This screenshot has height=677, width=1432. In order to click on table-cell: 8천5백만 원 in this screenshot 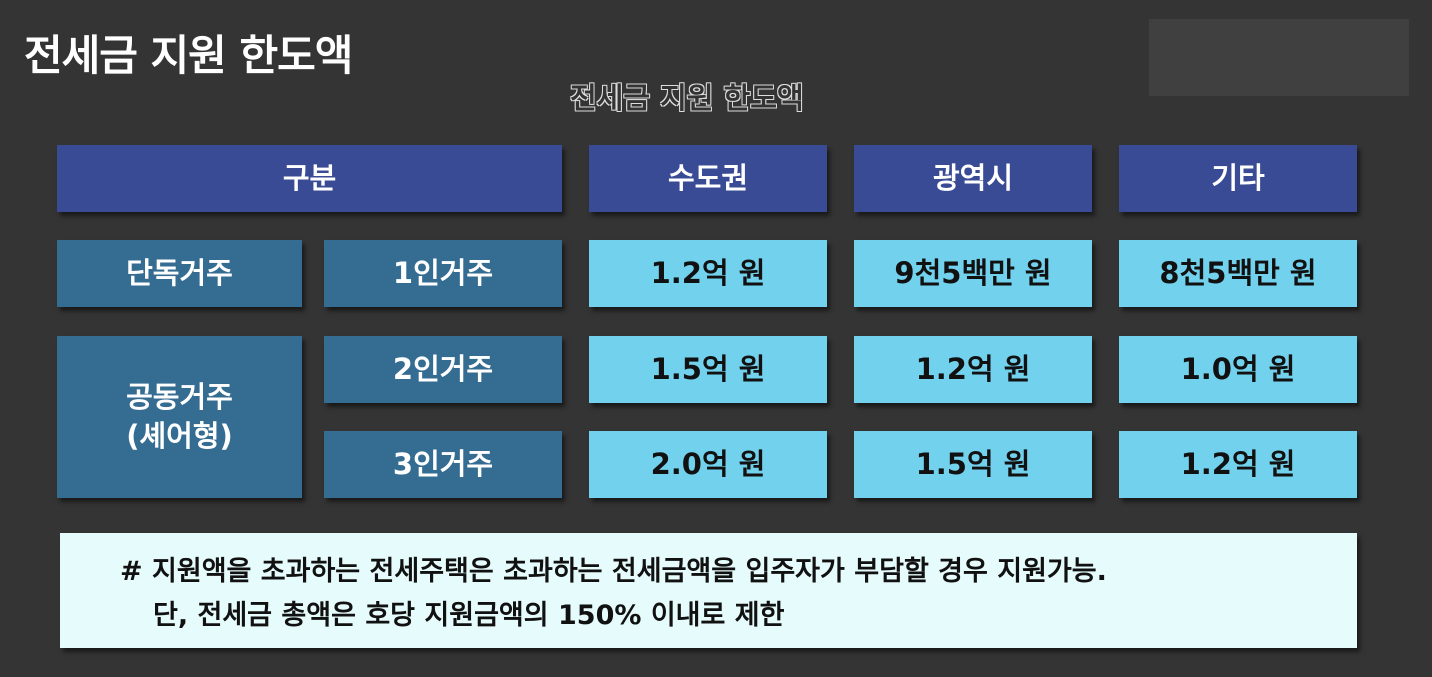, I will do `click(1238, 273)`.